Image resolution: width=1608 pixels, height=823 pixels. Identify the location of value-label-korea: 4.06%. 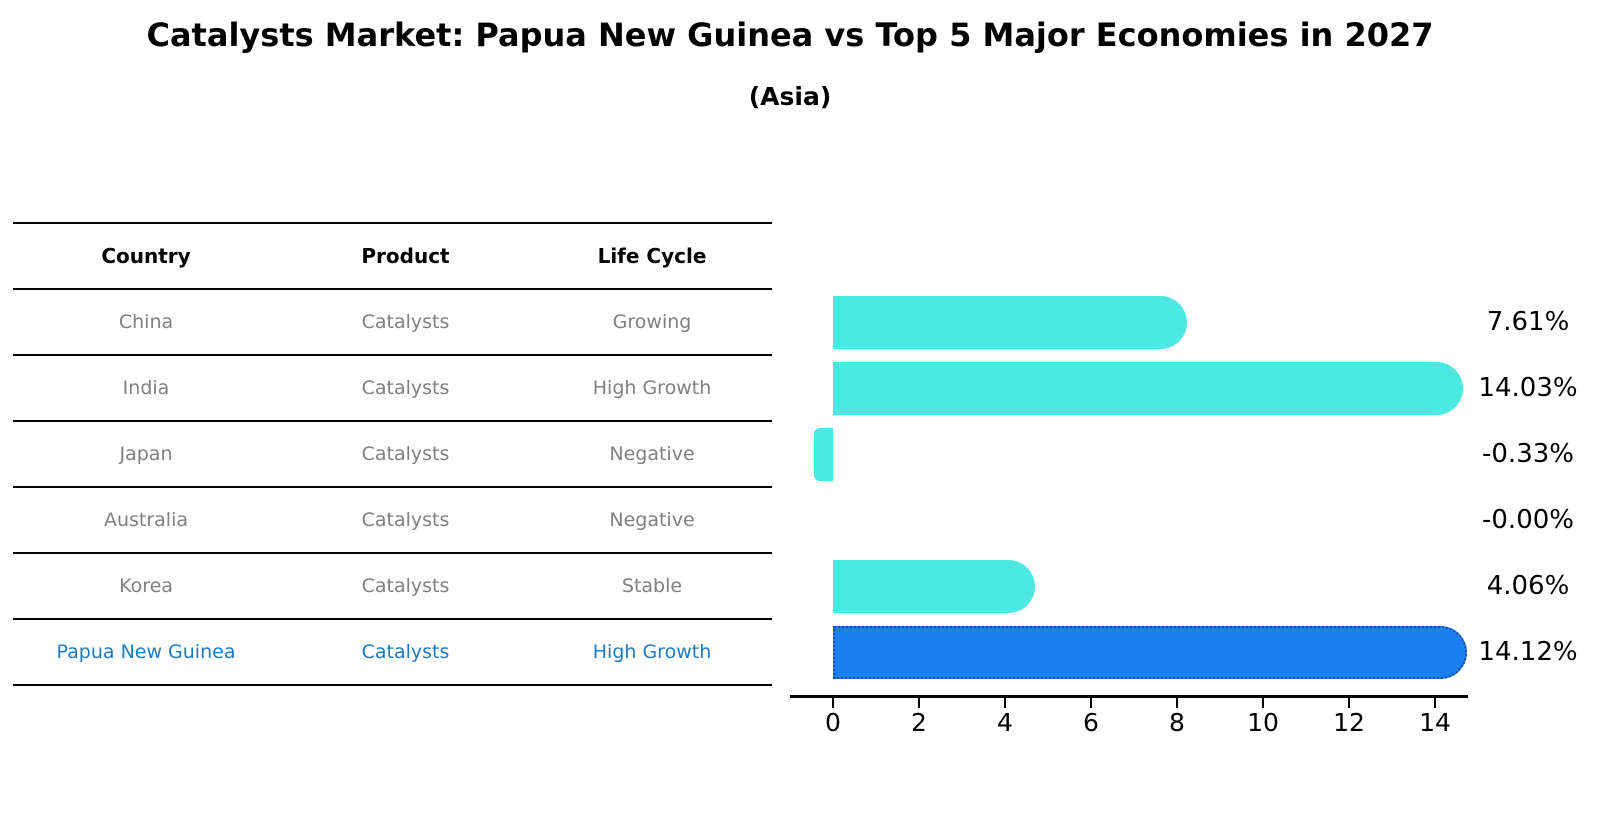
(1528, 586).